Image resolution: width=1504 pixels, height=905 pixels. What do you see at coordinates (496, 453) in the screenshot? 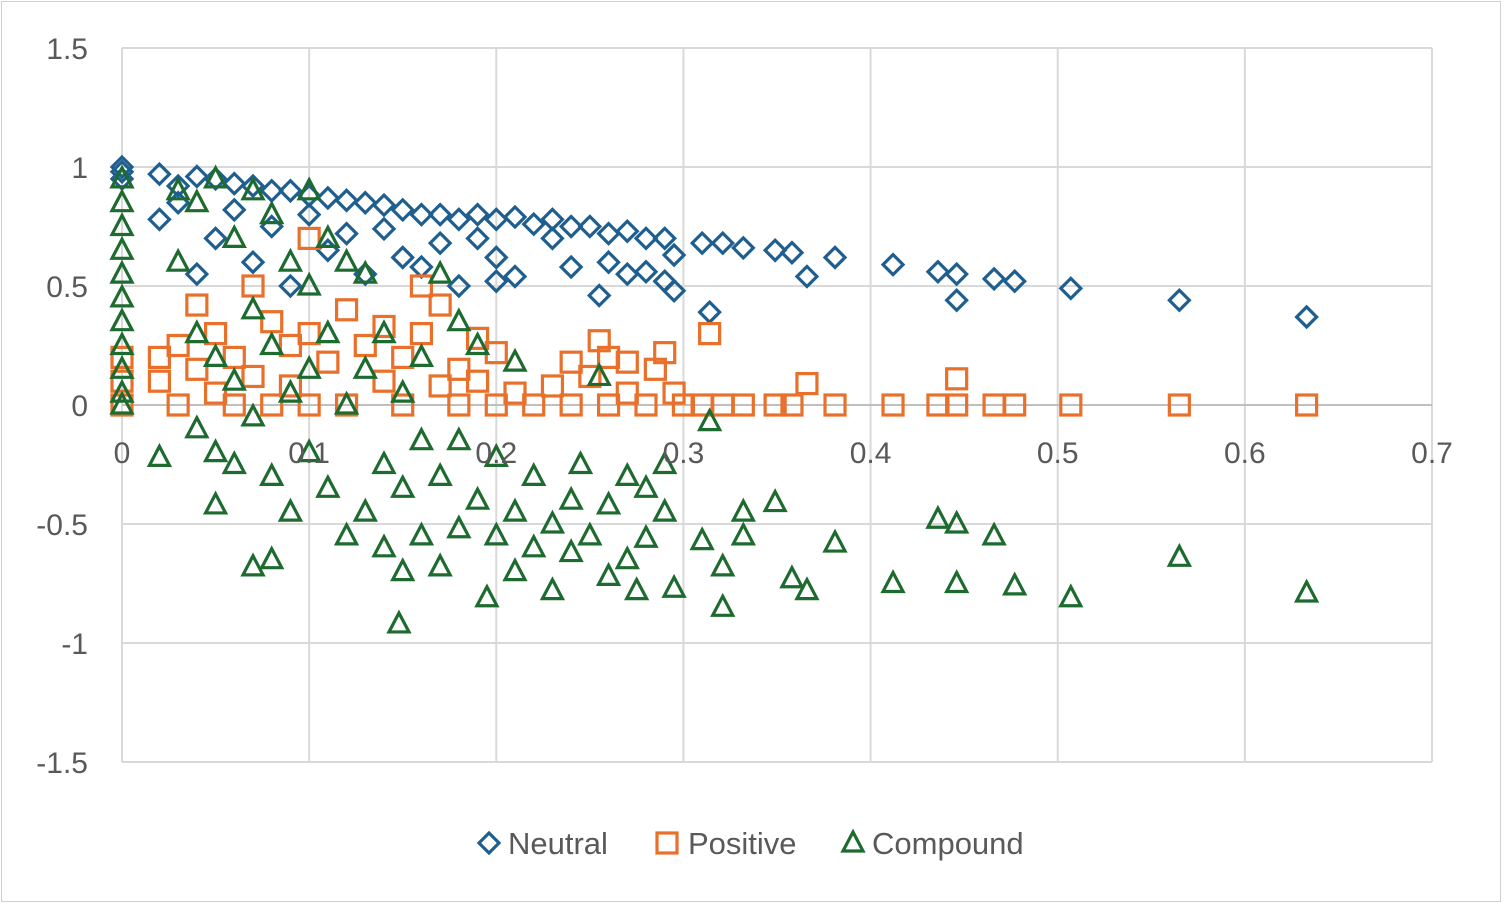
I see `x-tick-label: 0.2` at bounding box center [496, 453].